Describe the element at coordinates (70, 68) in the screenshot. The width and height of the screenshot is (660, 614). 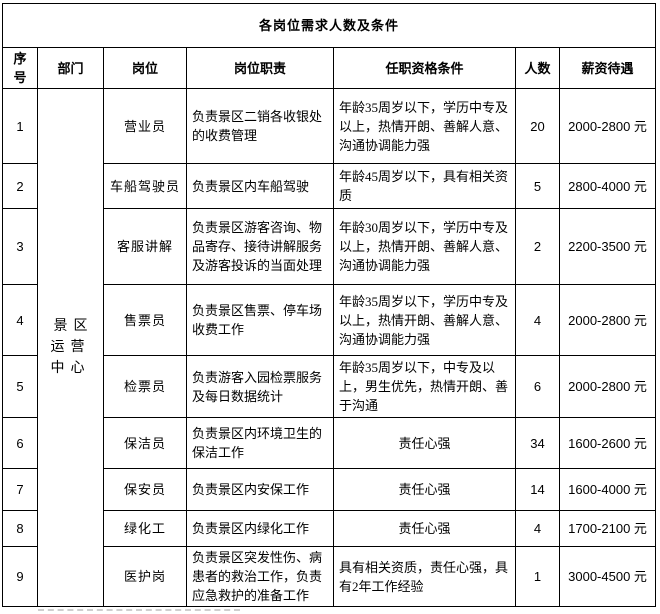
I see `col-header-dept: 部门` at that location.